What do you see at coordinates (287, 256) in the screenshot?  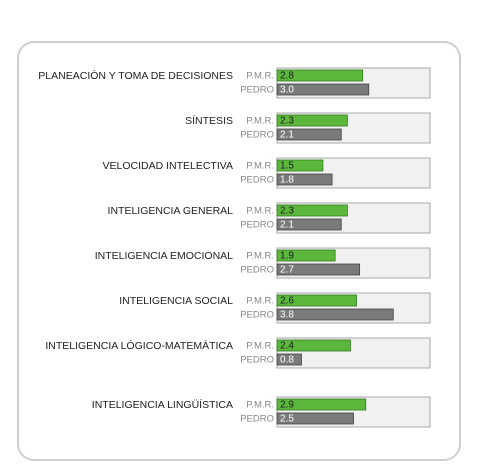 I see `value-label: 1.9` at bounding box center [287, 256].